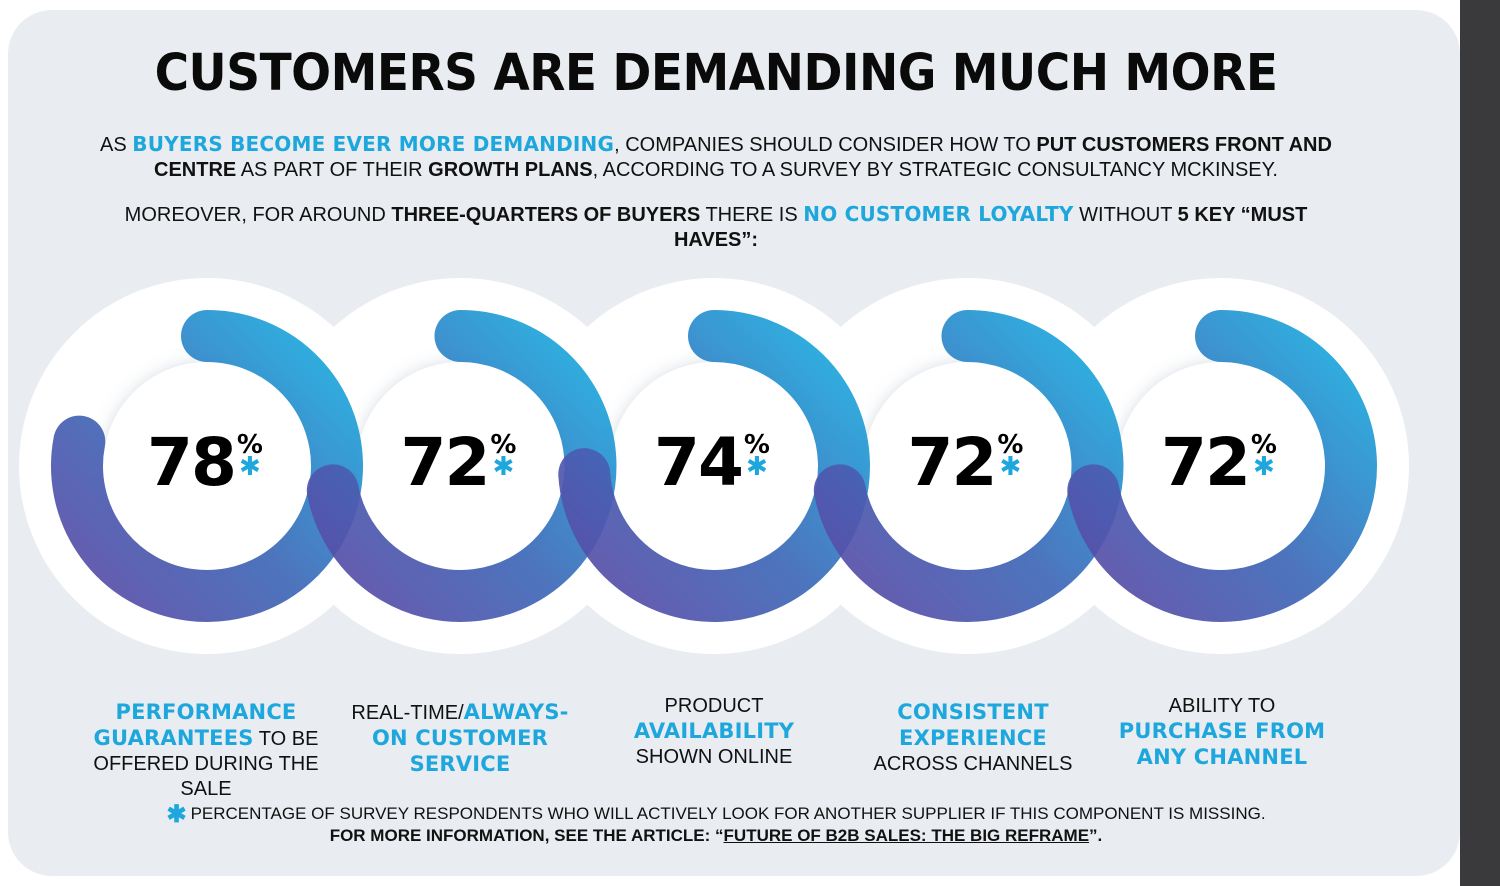 The width and height of the screenshot is (1500, 886). I want to click on label-highlight: EXPERIENCE, so click(973, 738).